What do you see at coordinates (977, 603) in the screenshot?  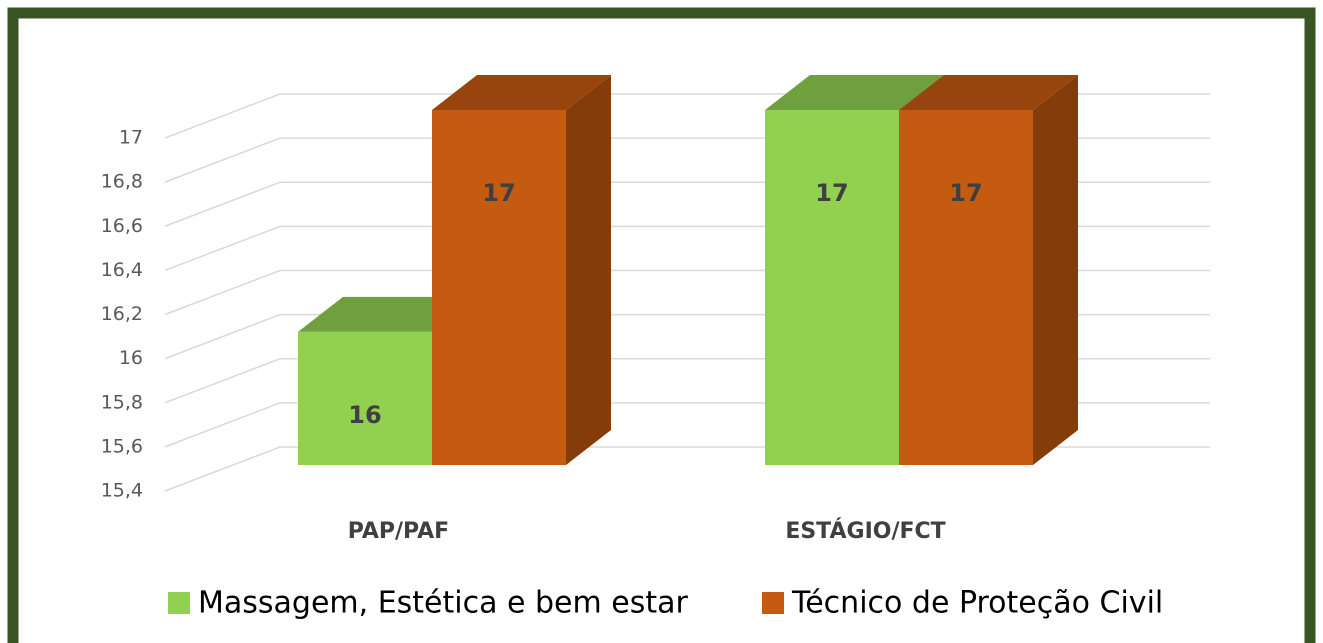 I see `legend-label: Técnico de Proteção Civil` at bounding box center [977, 603].